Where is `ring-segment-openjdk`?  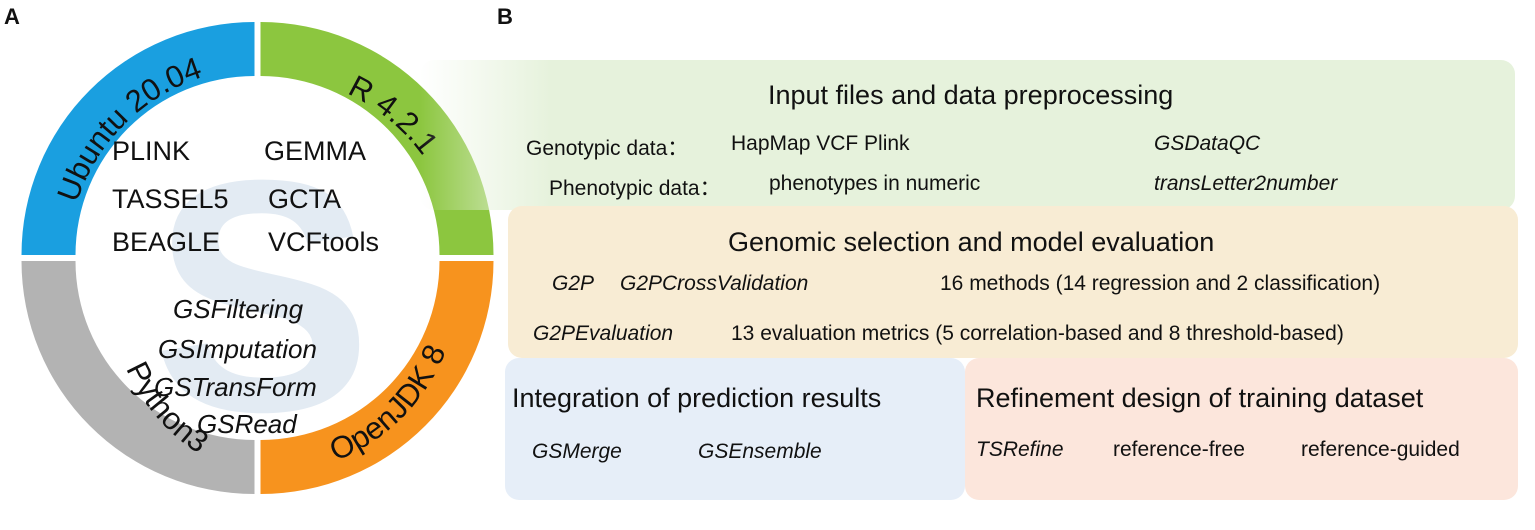 ring-segment-openjdk is located at coordinates (377, 377).